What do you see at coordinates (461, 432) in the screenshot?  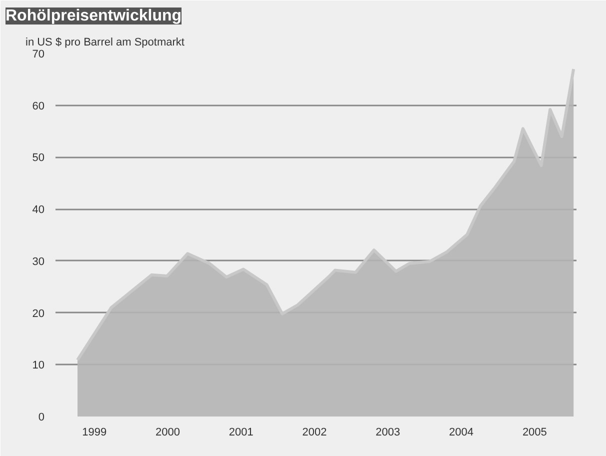 I see `x-tick-label: 2004` at bounding box center [461, 432].